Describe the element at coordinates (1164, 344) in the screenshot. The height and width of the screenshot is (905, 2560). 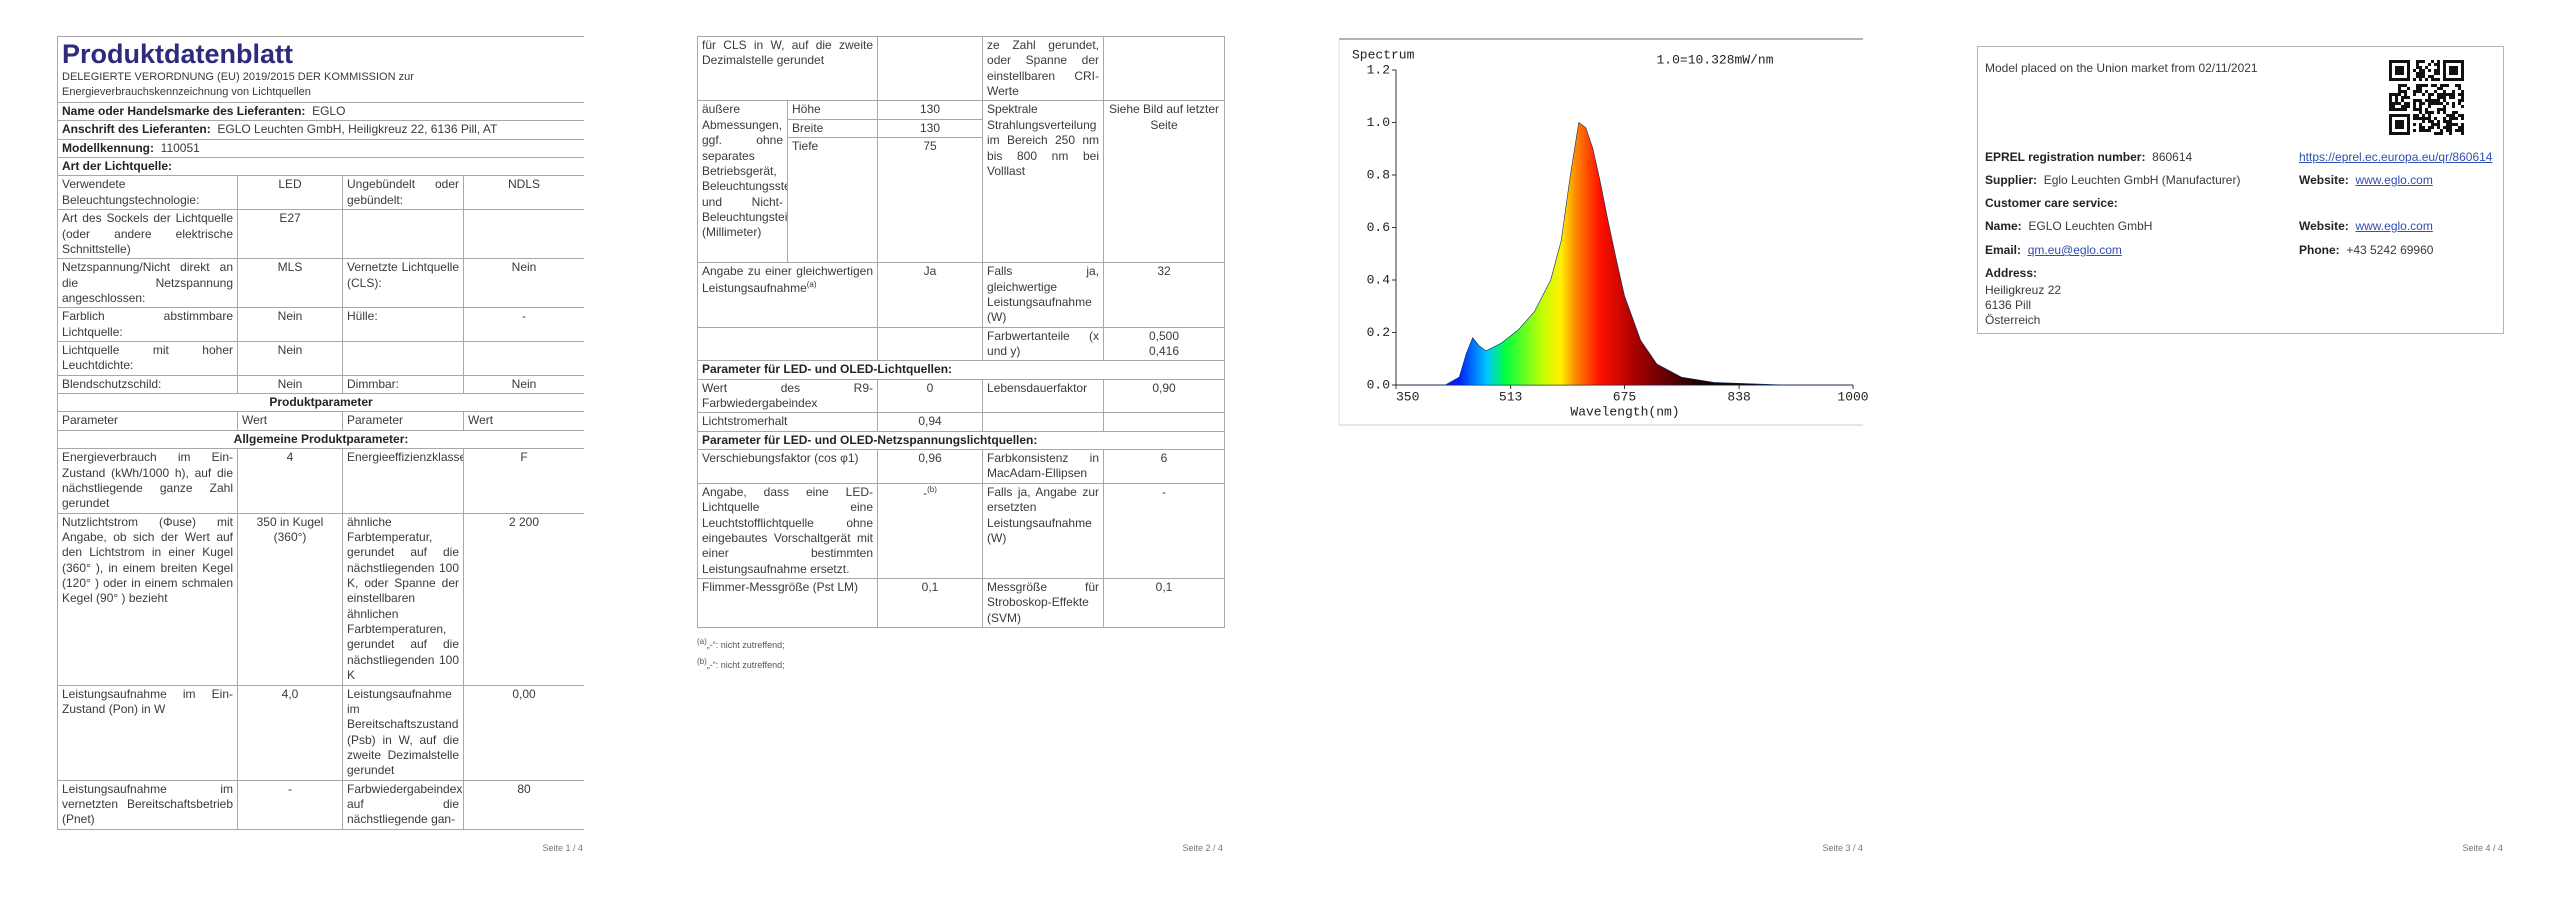
I see `table-cell: 0,500 0,416` at that location.